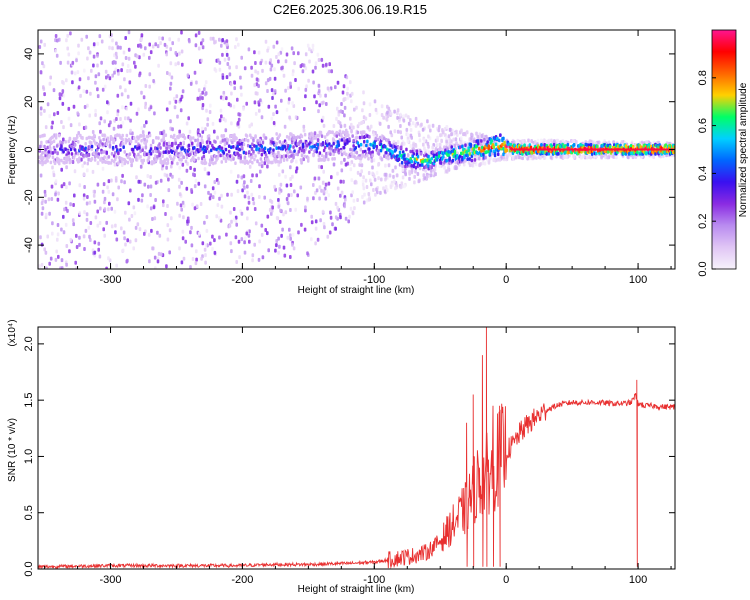 The height and width of the screenshot is (600, 750). I want to click on spectrogram-y-tick-label: -20, so click(29, 197).